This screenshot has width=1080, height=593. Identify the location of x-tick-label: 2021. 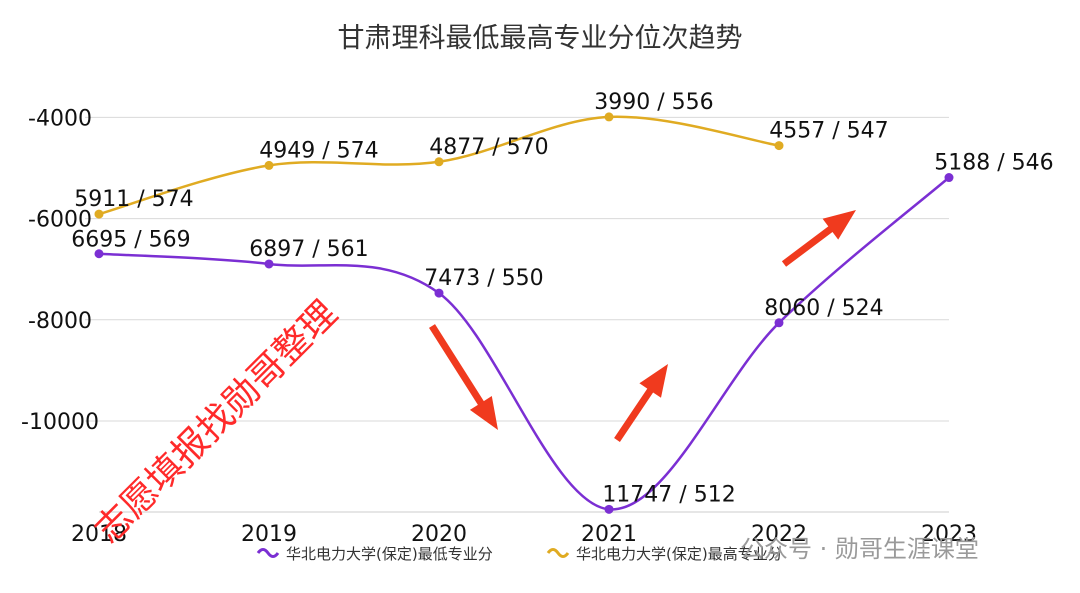
(609, 534).